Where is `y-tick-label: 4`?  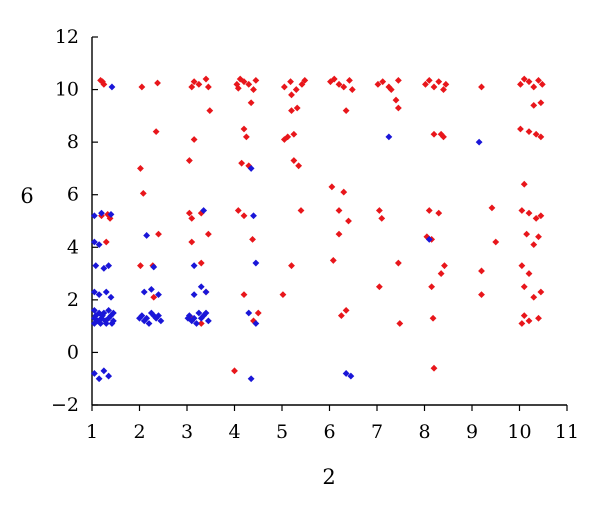
y-tick-label: 4 is located at coordinates (73, 247).